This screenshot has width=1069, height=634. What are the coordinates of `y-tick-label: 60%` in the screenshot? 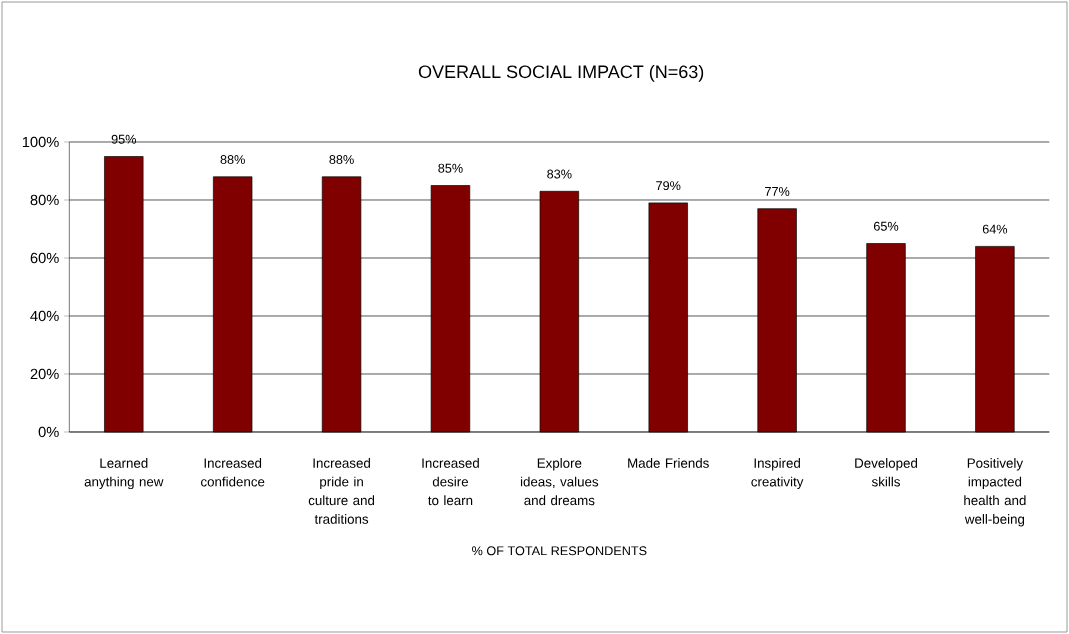 It's located at (44, 258).